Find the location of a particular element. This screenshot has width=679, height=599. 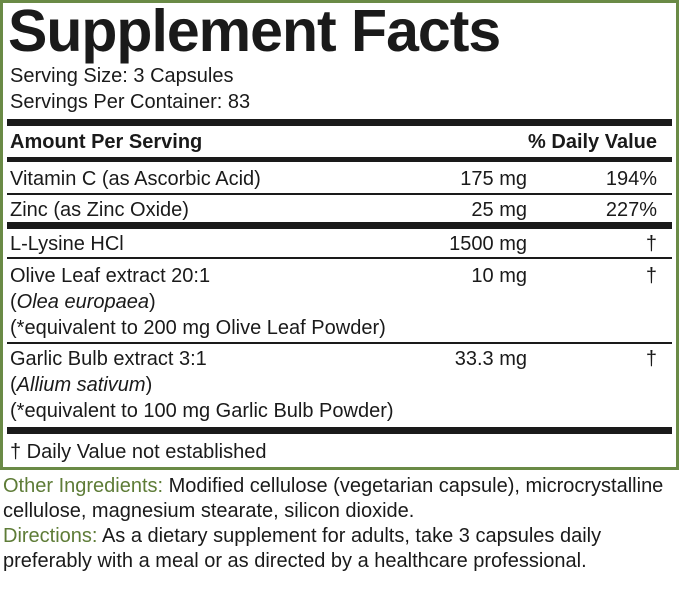

latin-name-text: Allium sativum is located at coordinates (81, 385).